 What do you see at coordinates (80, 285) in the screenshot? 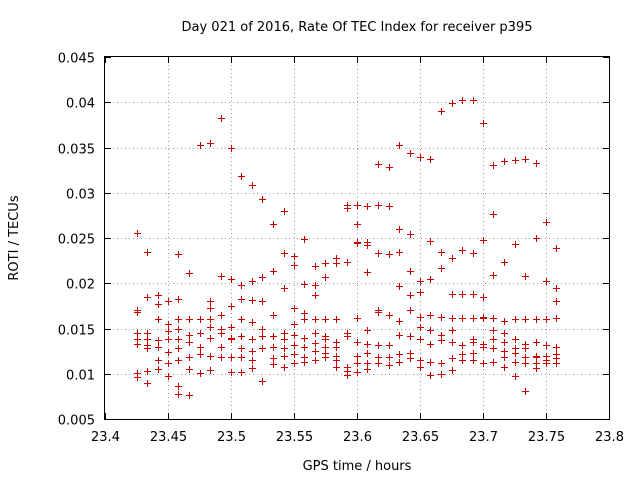
I see `y-tick-label: 0.02` at bounding box center [80, 285].